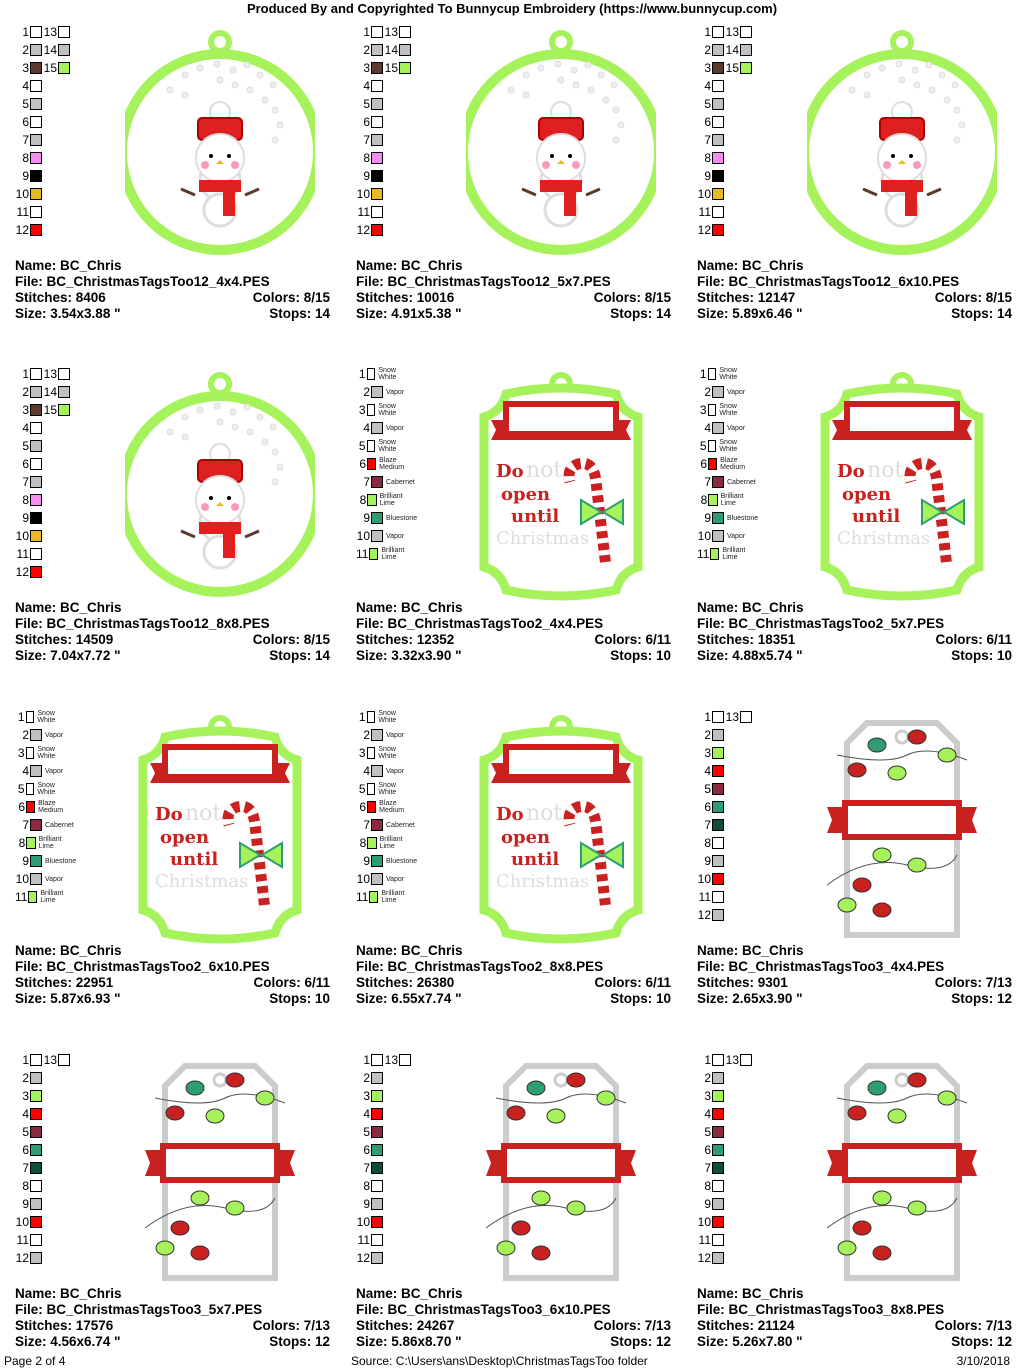  Describe the element at coordinates (380, 536) in the screenshot. I see `color-swatch: 10 Vapor` at that location.